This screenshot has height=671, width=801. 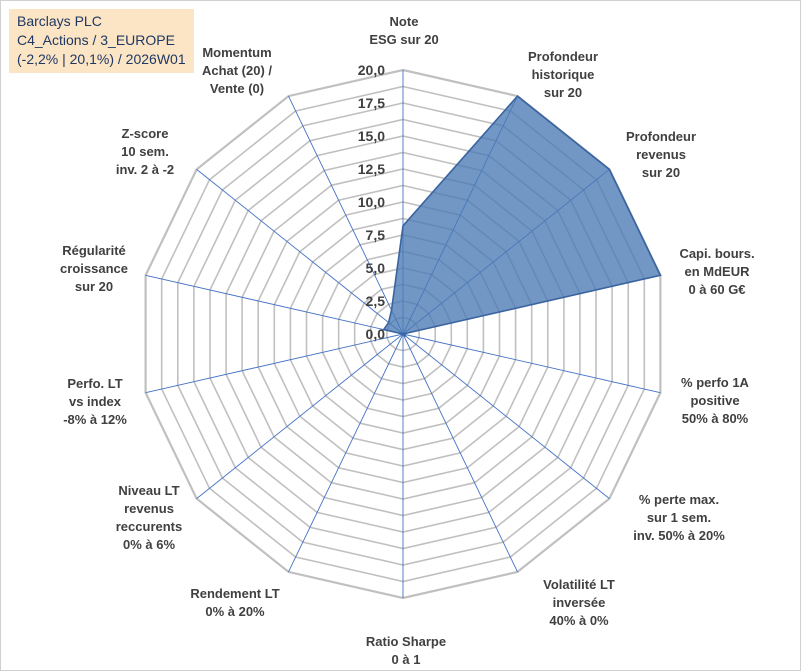 What do you see at coordinates (376, 235) in the screenshot?
I see `tick-label: 7,5` at bounding box center [376, 235].